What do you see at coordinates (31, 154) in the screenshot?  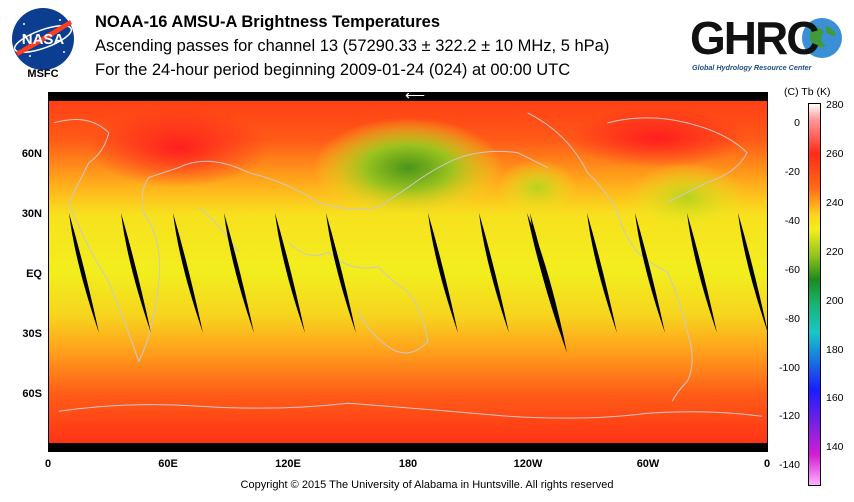 I see `lat-label-60n: 60N` at bounding box center [31, 154].